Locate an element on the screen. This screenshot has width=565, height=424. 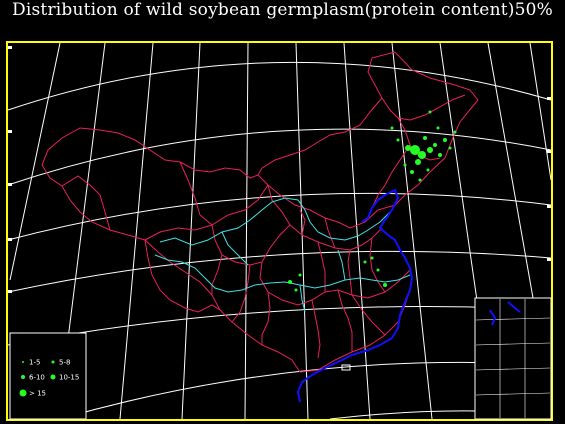
soybean-sites is located at coordinates (372, 201).